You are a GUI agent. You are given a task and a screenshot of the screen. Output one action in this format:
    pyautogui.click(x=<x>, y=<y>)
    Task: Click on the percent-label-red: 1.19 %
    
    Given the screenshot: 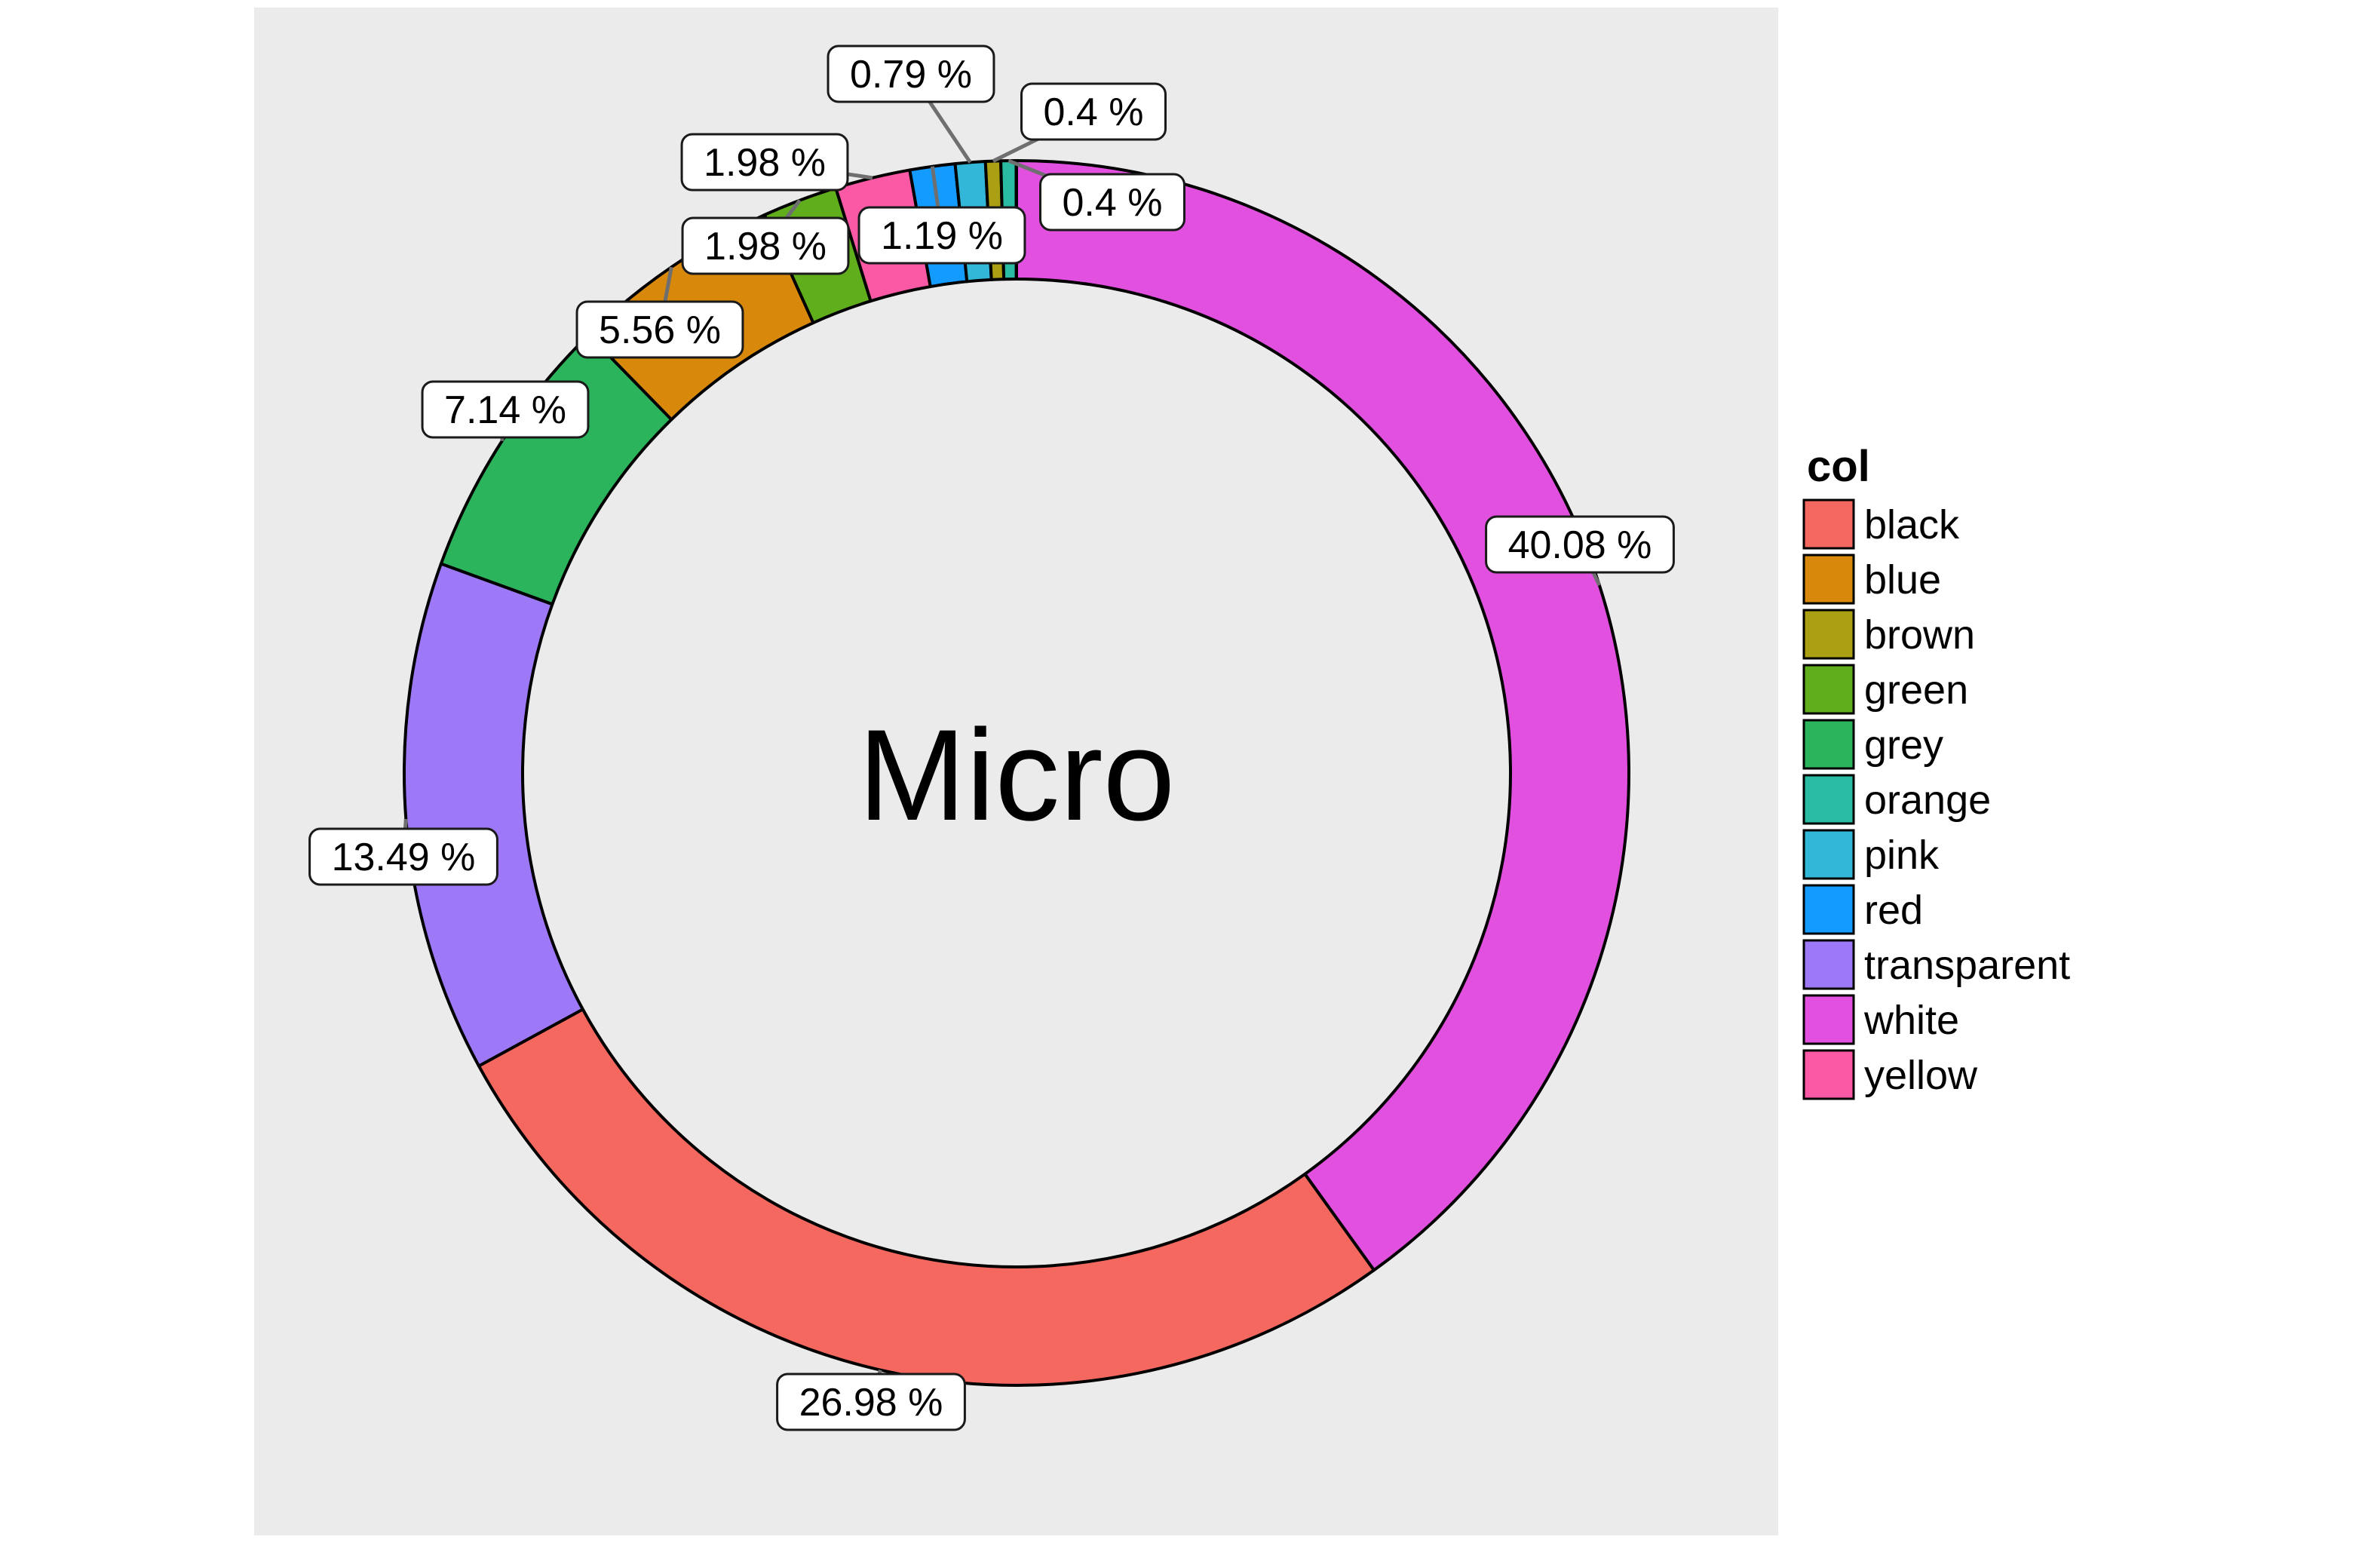 What is the action you would take?
    pyautogui.click(x=942, y=235)
    